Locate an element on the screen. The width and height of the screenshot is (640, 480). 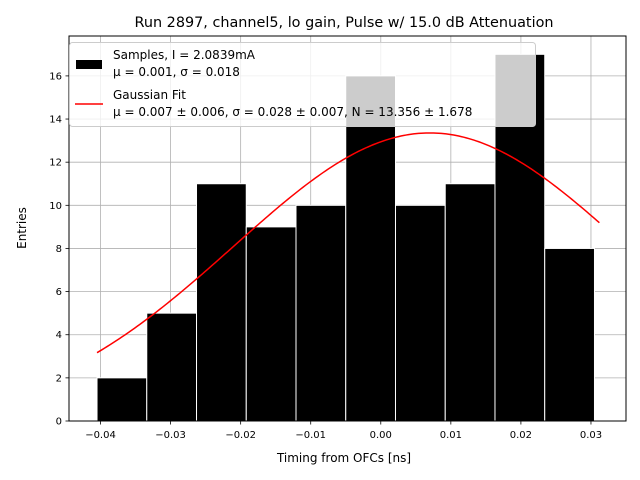
x-tick-label: −0.02 is located at coordinates (240, 435).